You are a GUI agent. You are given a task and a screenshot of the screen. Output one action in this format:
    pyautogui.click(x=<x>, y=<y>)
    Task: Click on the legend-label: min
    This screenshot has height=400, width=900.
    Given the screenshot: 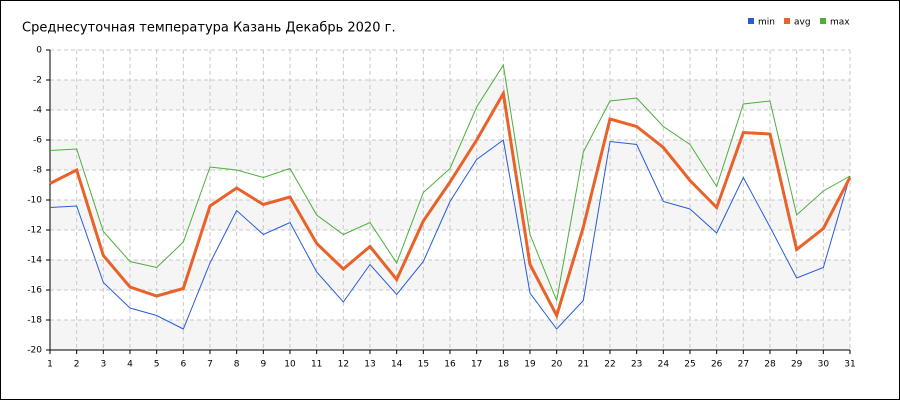 What is the action you would take?
    pyautogui.click(x=766, y=23)
    